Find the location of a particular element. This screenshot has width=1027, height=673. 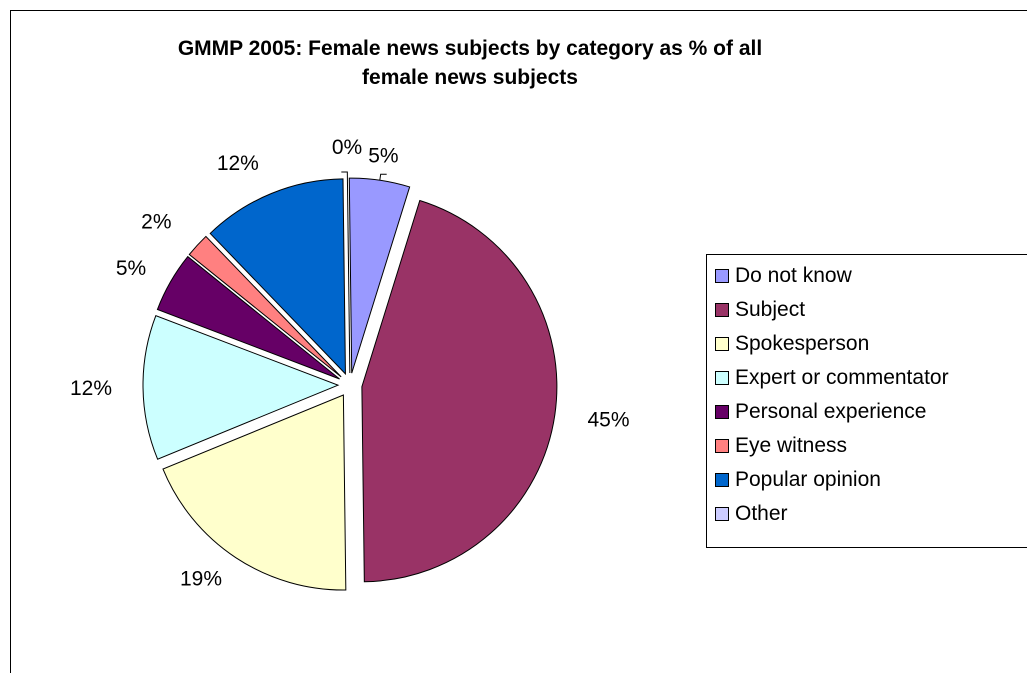

legend-label: Expert or commentator is located at coordinates (842, 377).